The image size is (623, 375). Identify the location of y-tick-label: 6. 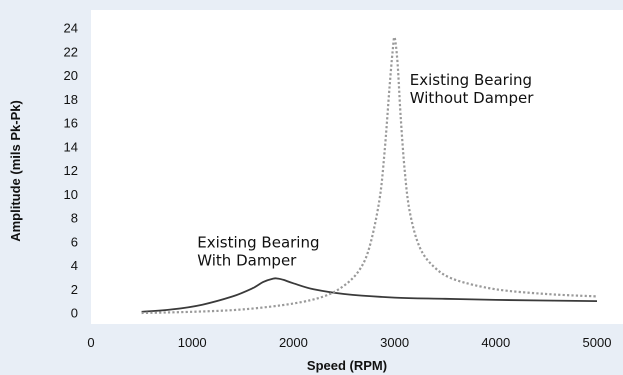
(74, 241).